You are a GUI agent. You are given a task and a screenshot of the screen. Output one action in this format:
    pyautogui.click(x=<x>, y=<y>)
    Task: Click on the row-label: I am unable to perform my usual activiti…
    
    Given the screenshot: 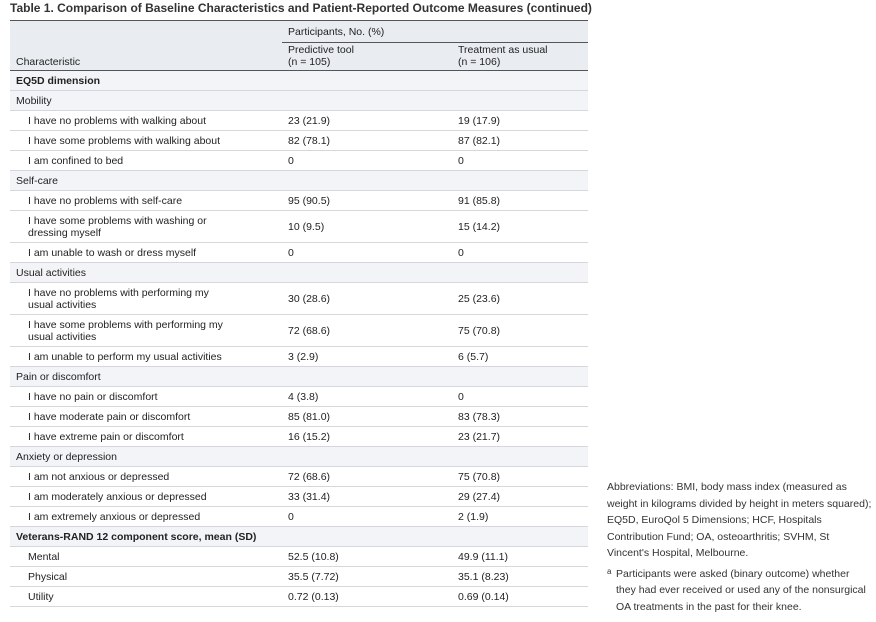 What is the action you would take?
    pyautogui.click(x=125, y=356)
    